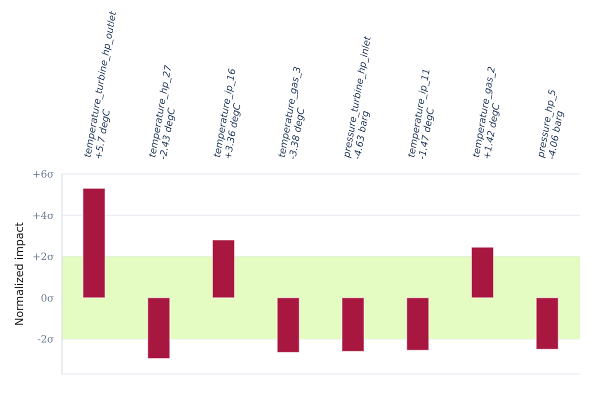  What do you see at coordinates (45, 340) in the screenshot?
I see `y-tick-label: -2σ` at bounding box center [45, 340].